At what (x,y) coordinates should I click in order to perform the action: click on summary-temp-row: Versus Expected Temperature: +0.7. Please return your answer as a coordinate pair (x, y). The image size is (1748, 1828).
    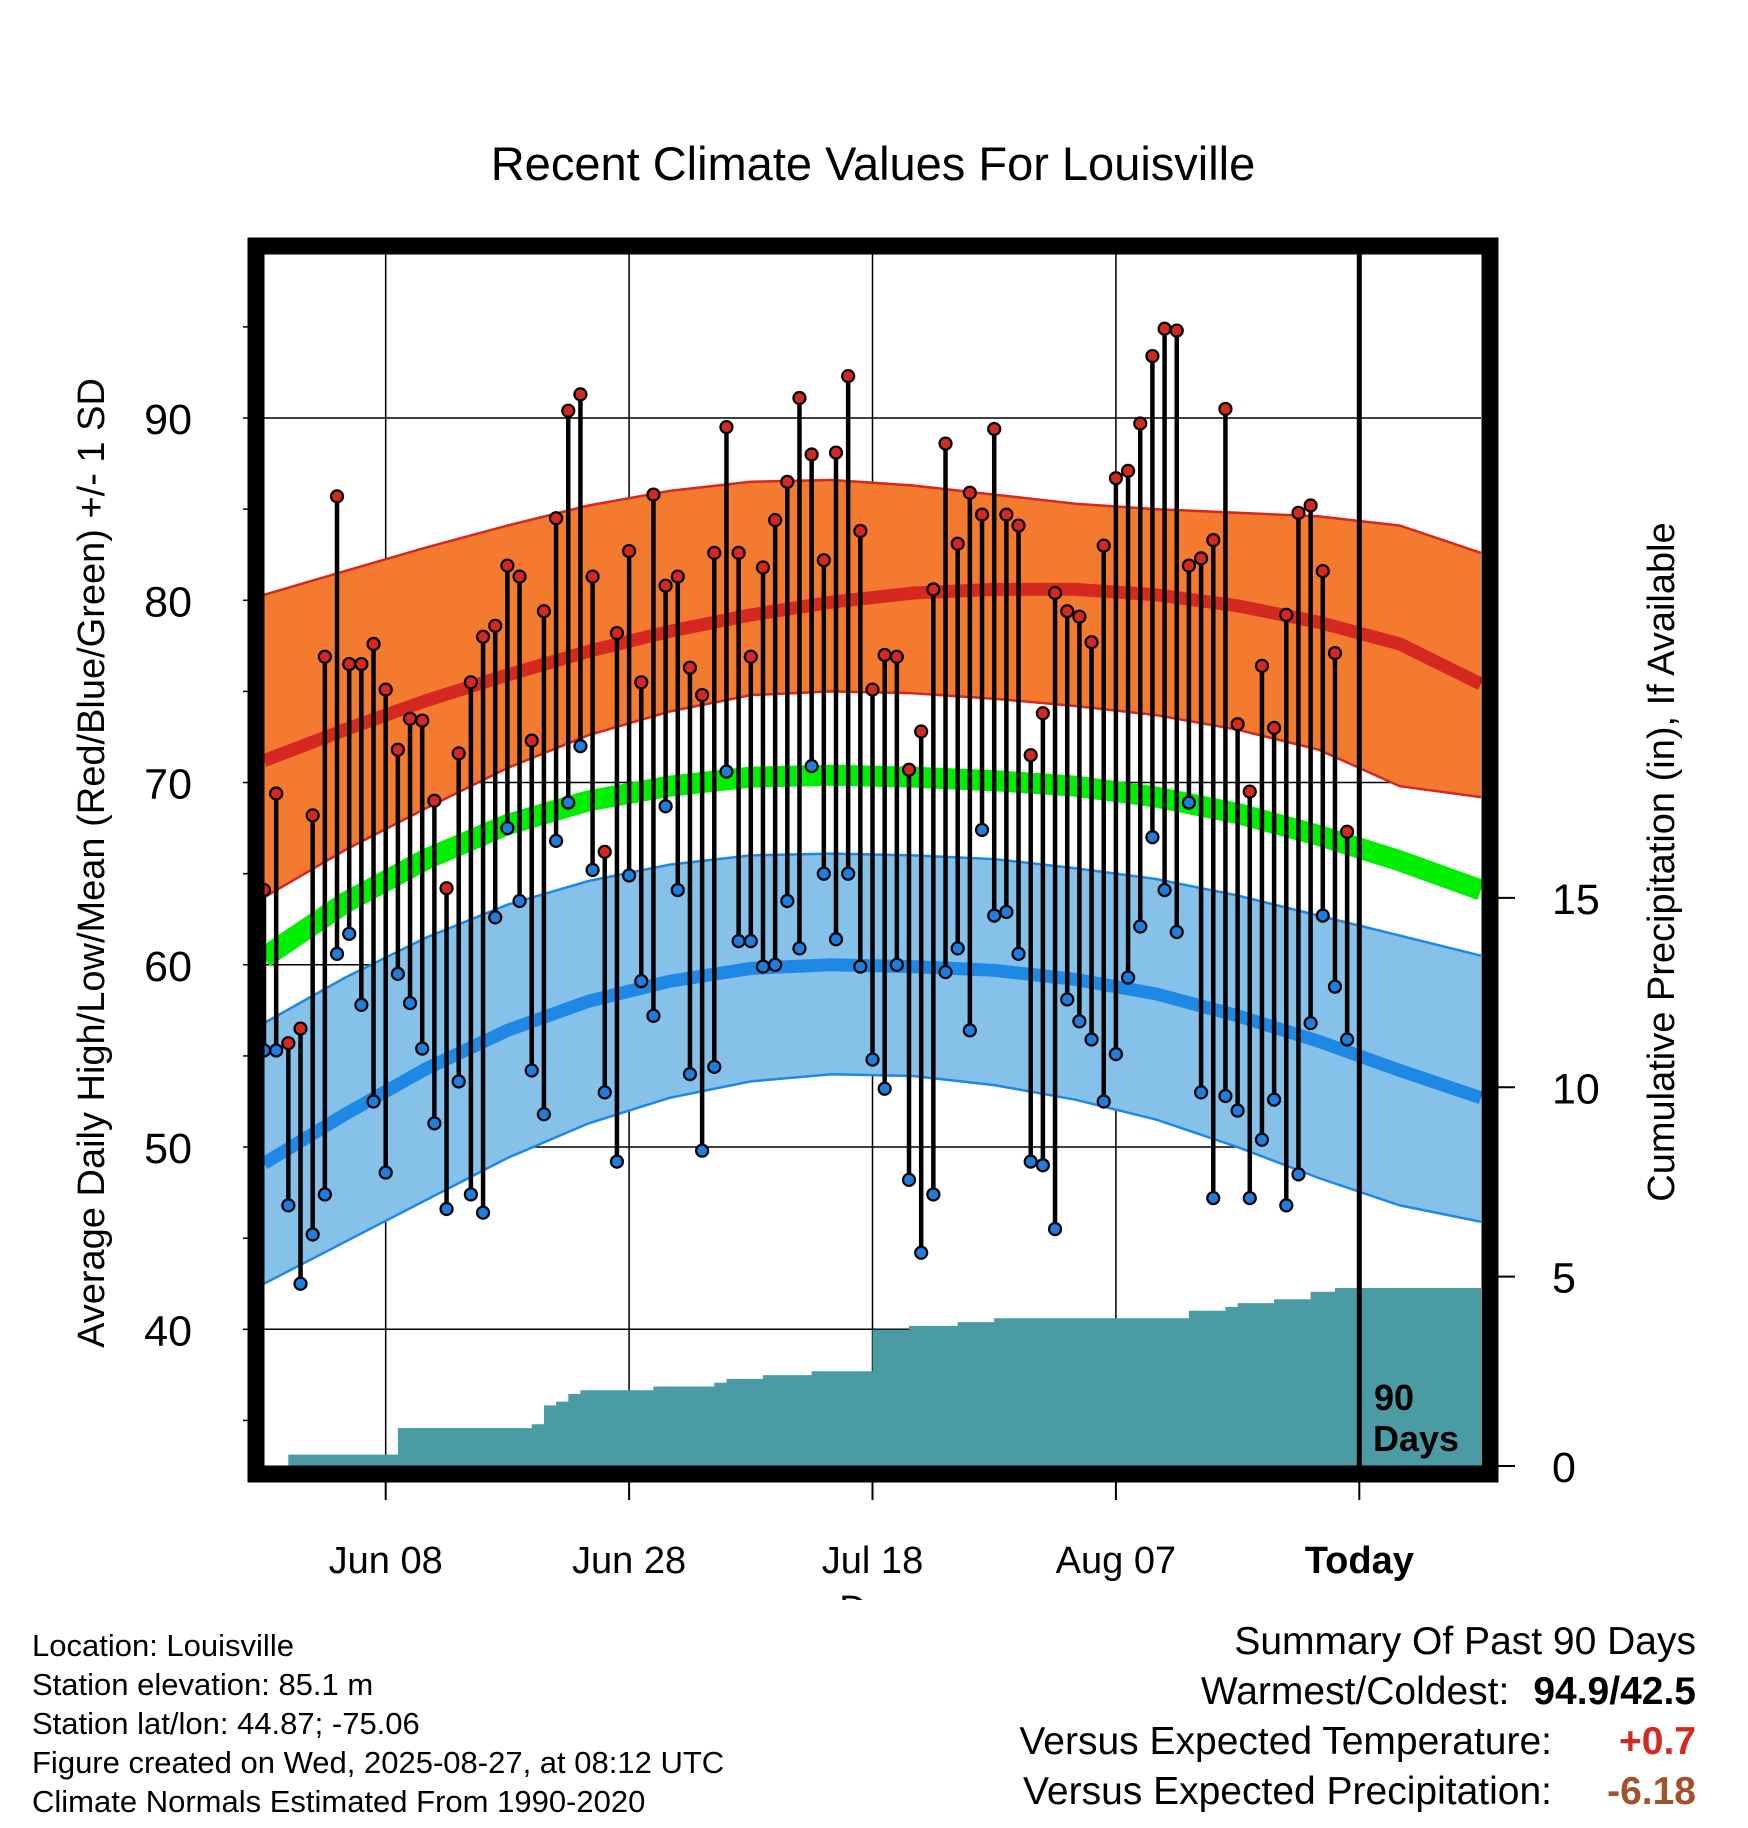
    Looking at the image, I should click on (1357, 1742).